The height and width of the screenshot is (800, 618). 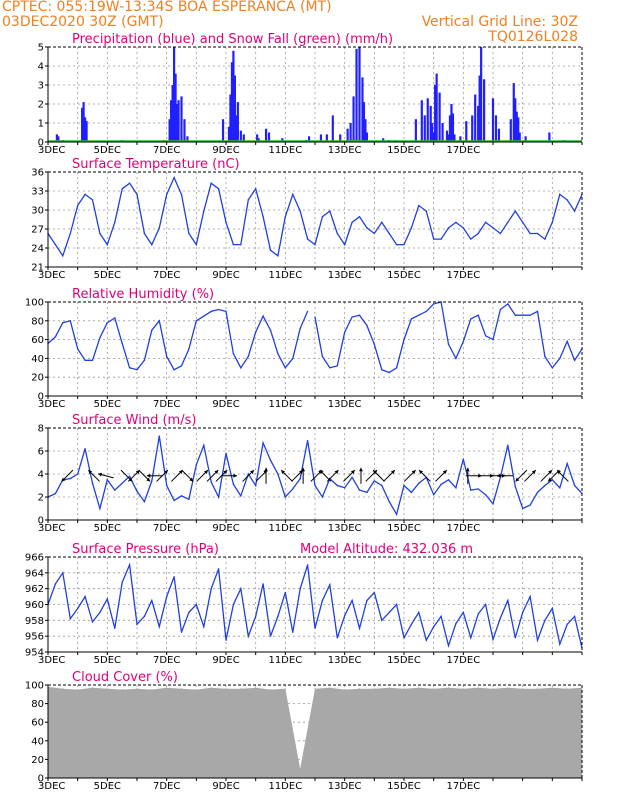 I want to click on header-grid-note: Vertical Grid Line: 30Z, so click(x=499, y=22).